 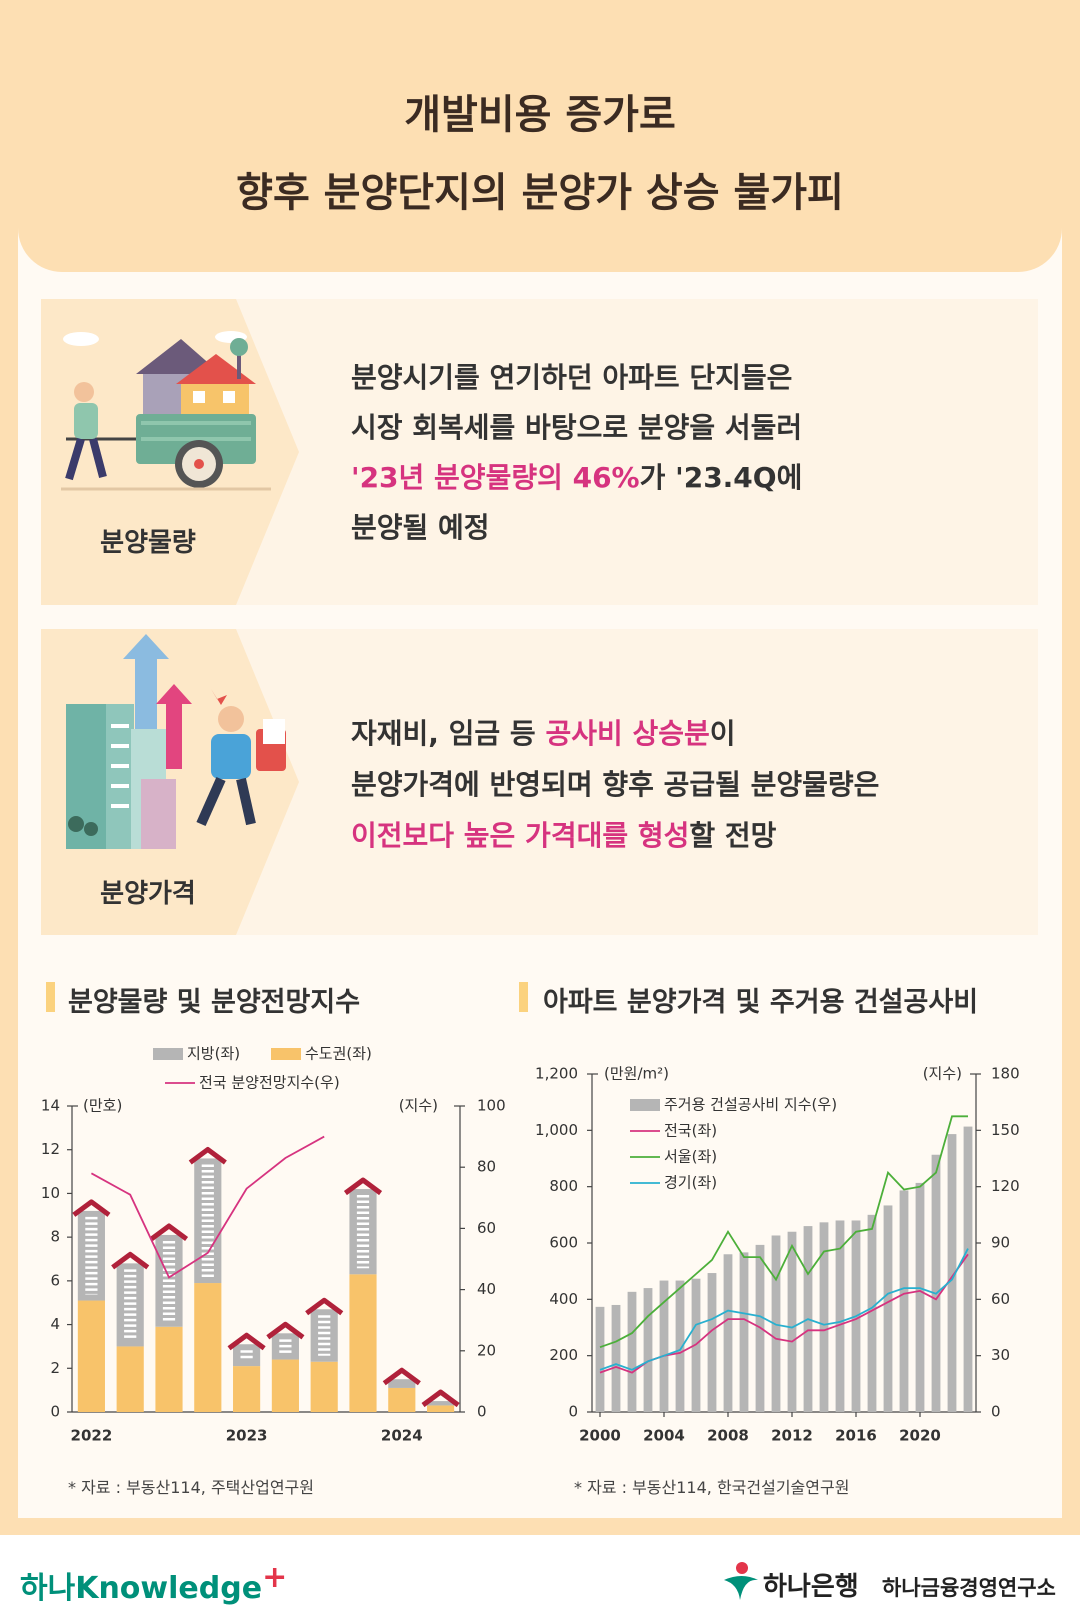 What do you see at coordinates (141, 1588) in the screenshot?
I see `brand-text: 하나Knowledge` at bounding box center [141, 1588].